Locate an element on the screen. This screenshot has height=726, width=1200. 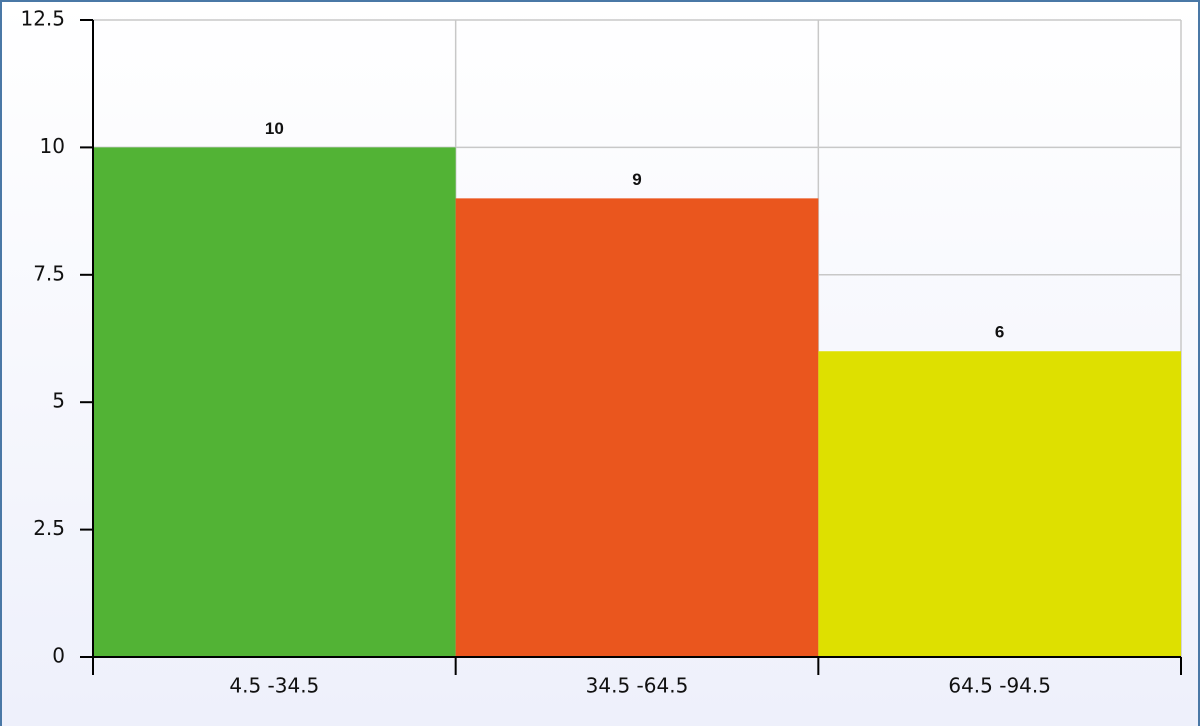
bar is located at coordinates (999, 504).